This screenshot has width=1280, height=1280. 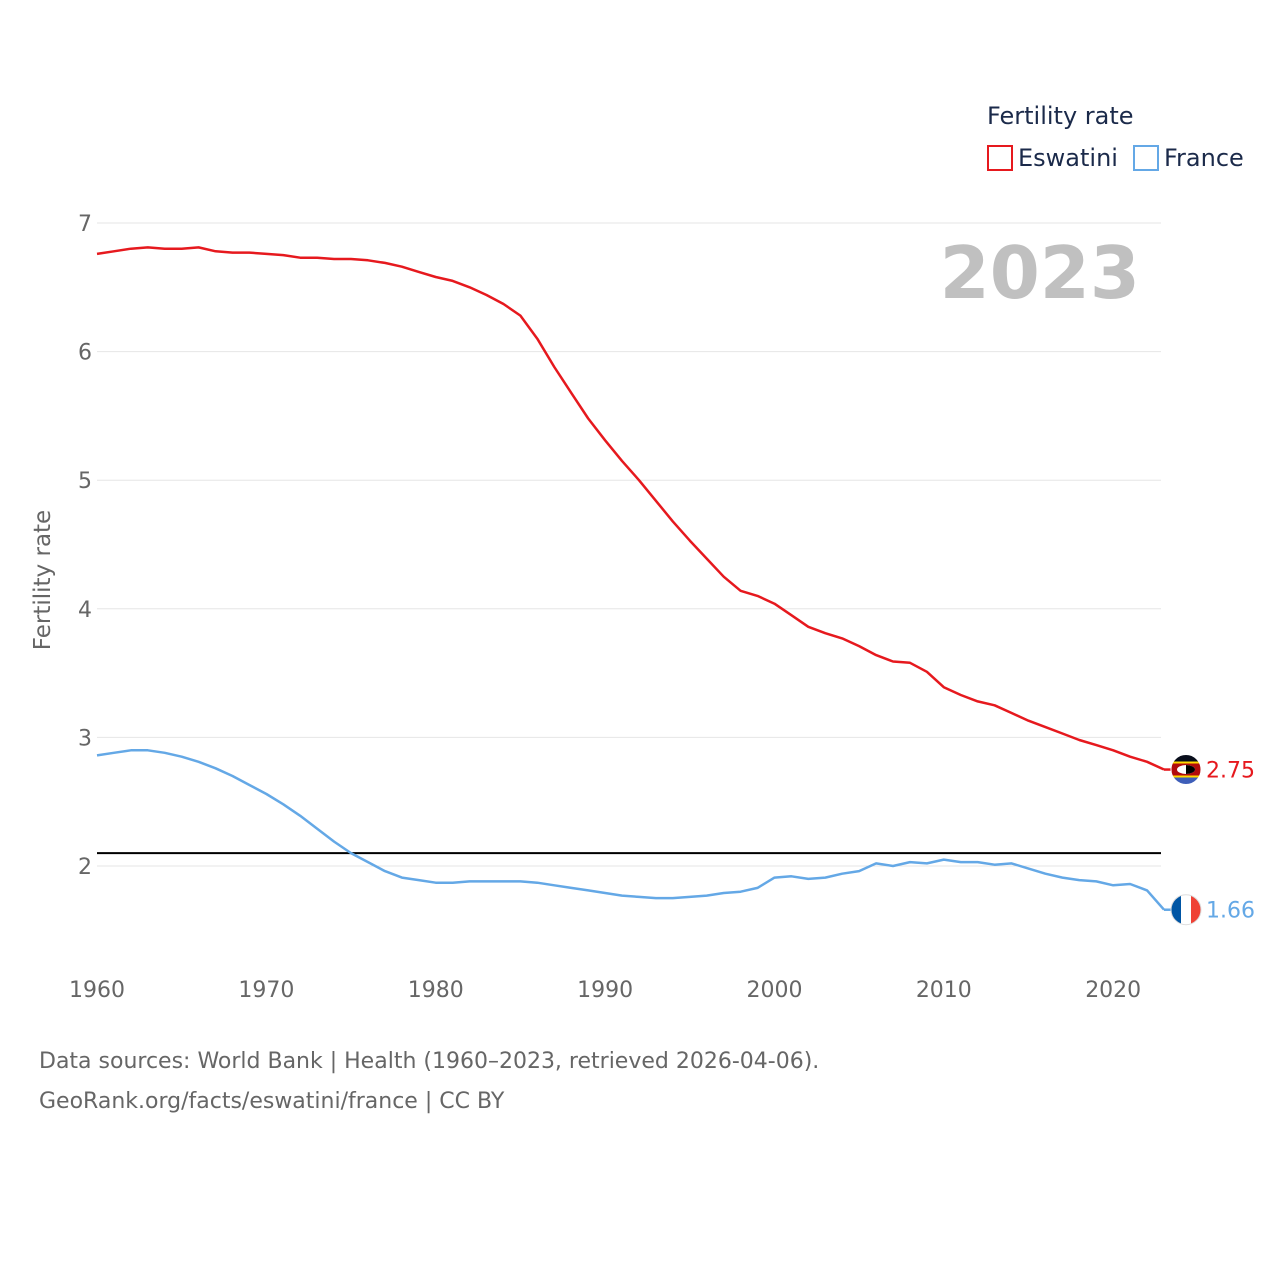 I want to click on legend-item-france: France, so click(x=1188, y=158).